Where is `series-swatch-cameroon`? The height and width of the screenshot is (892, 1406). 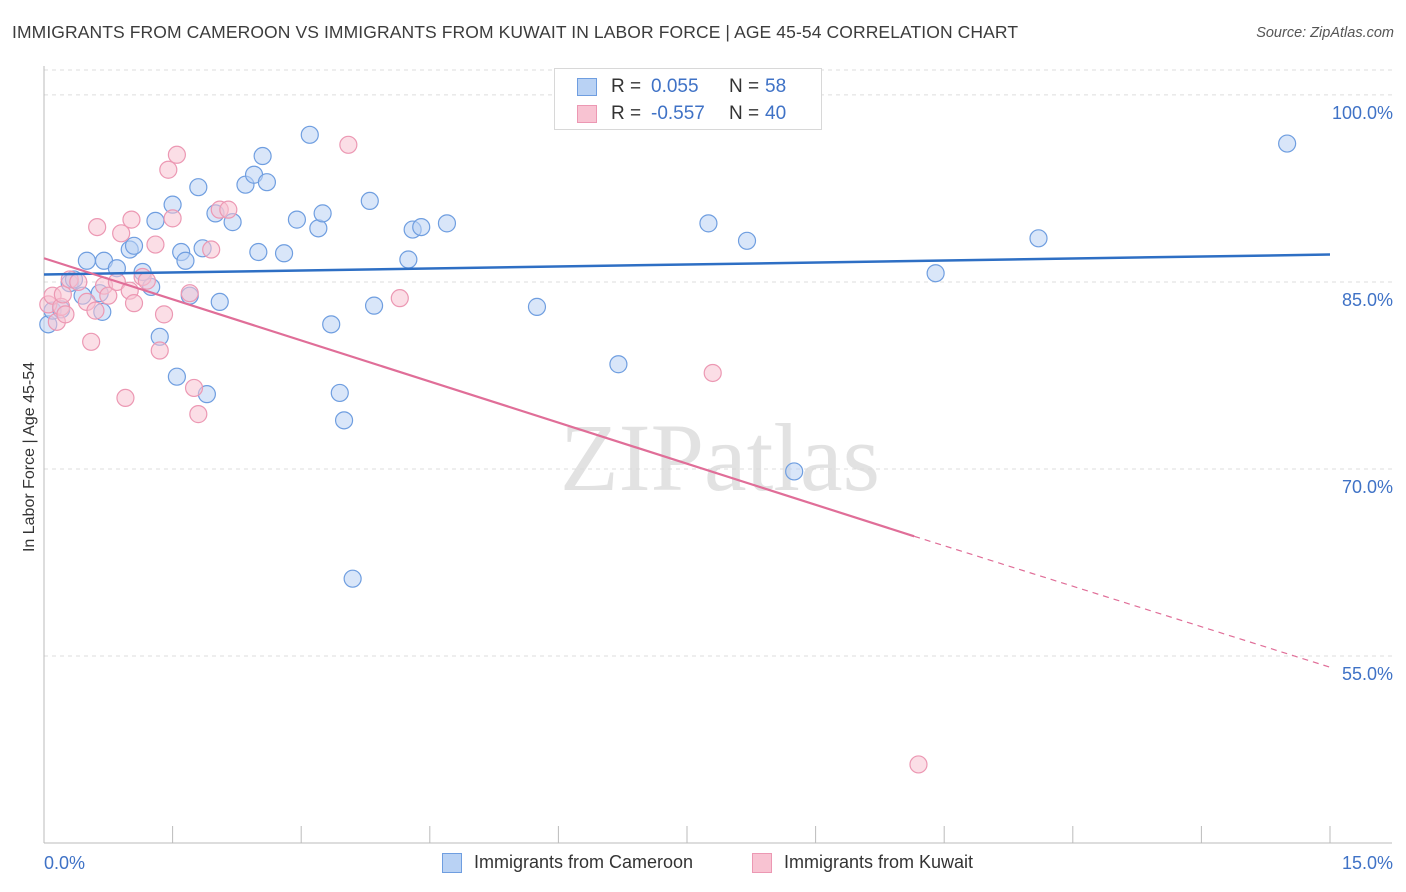
series-swatch-cameroon is located at coordinates (452, 862).